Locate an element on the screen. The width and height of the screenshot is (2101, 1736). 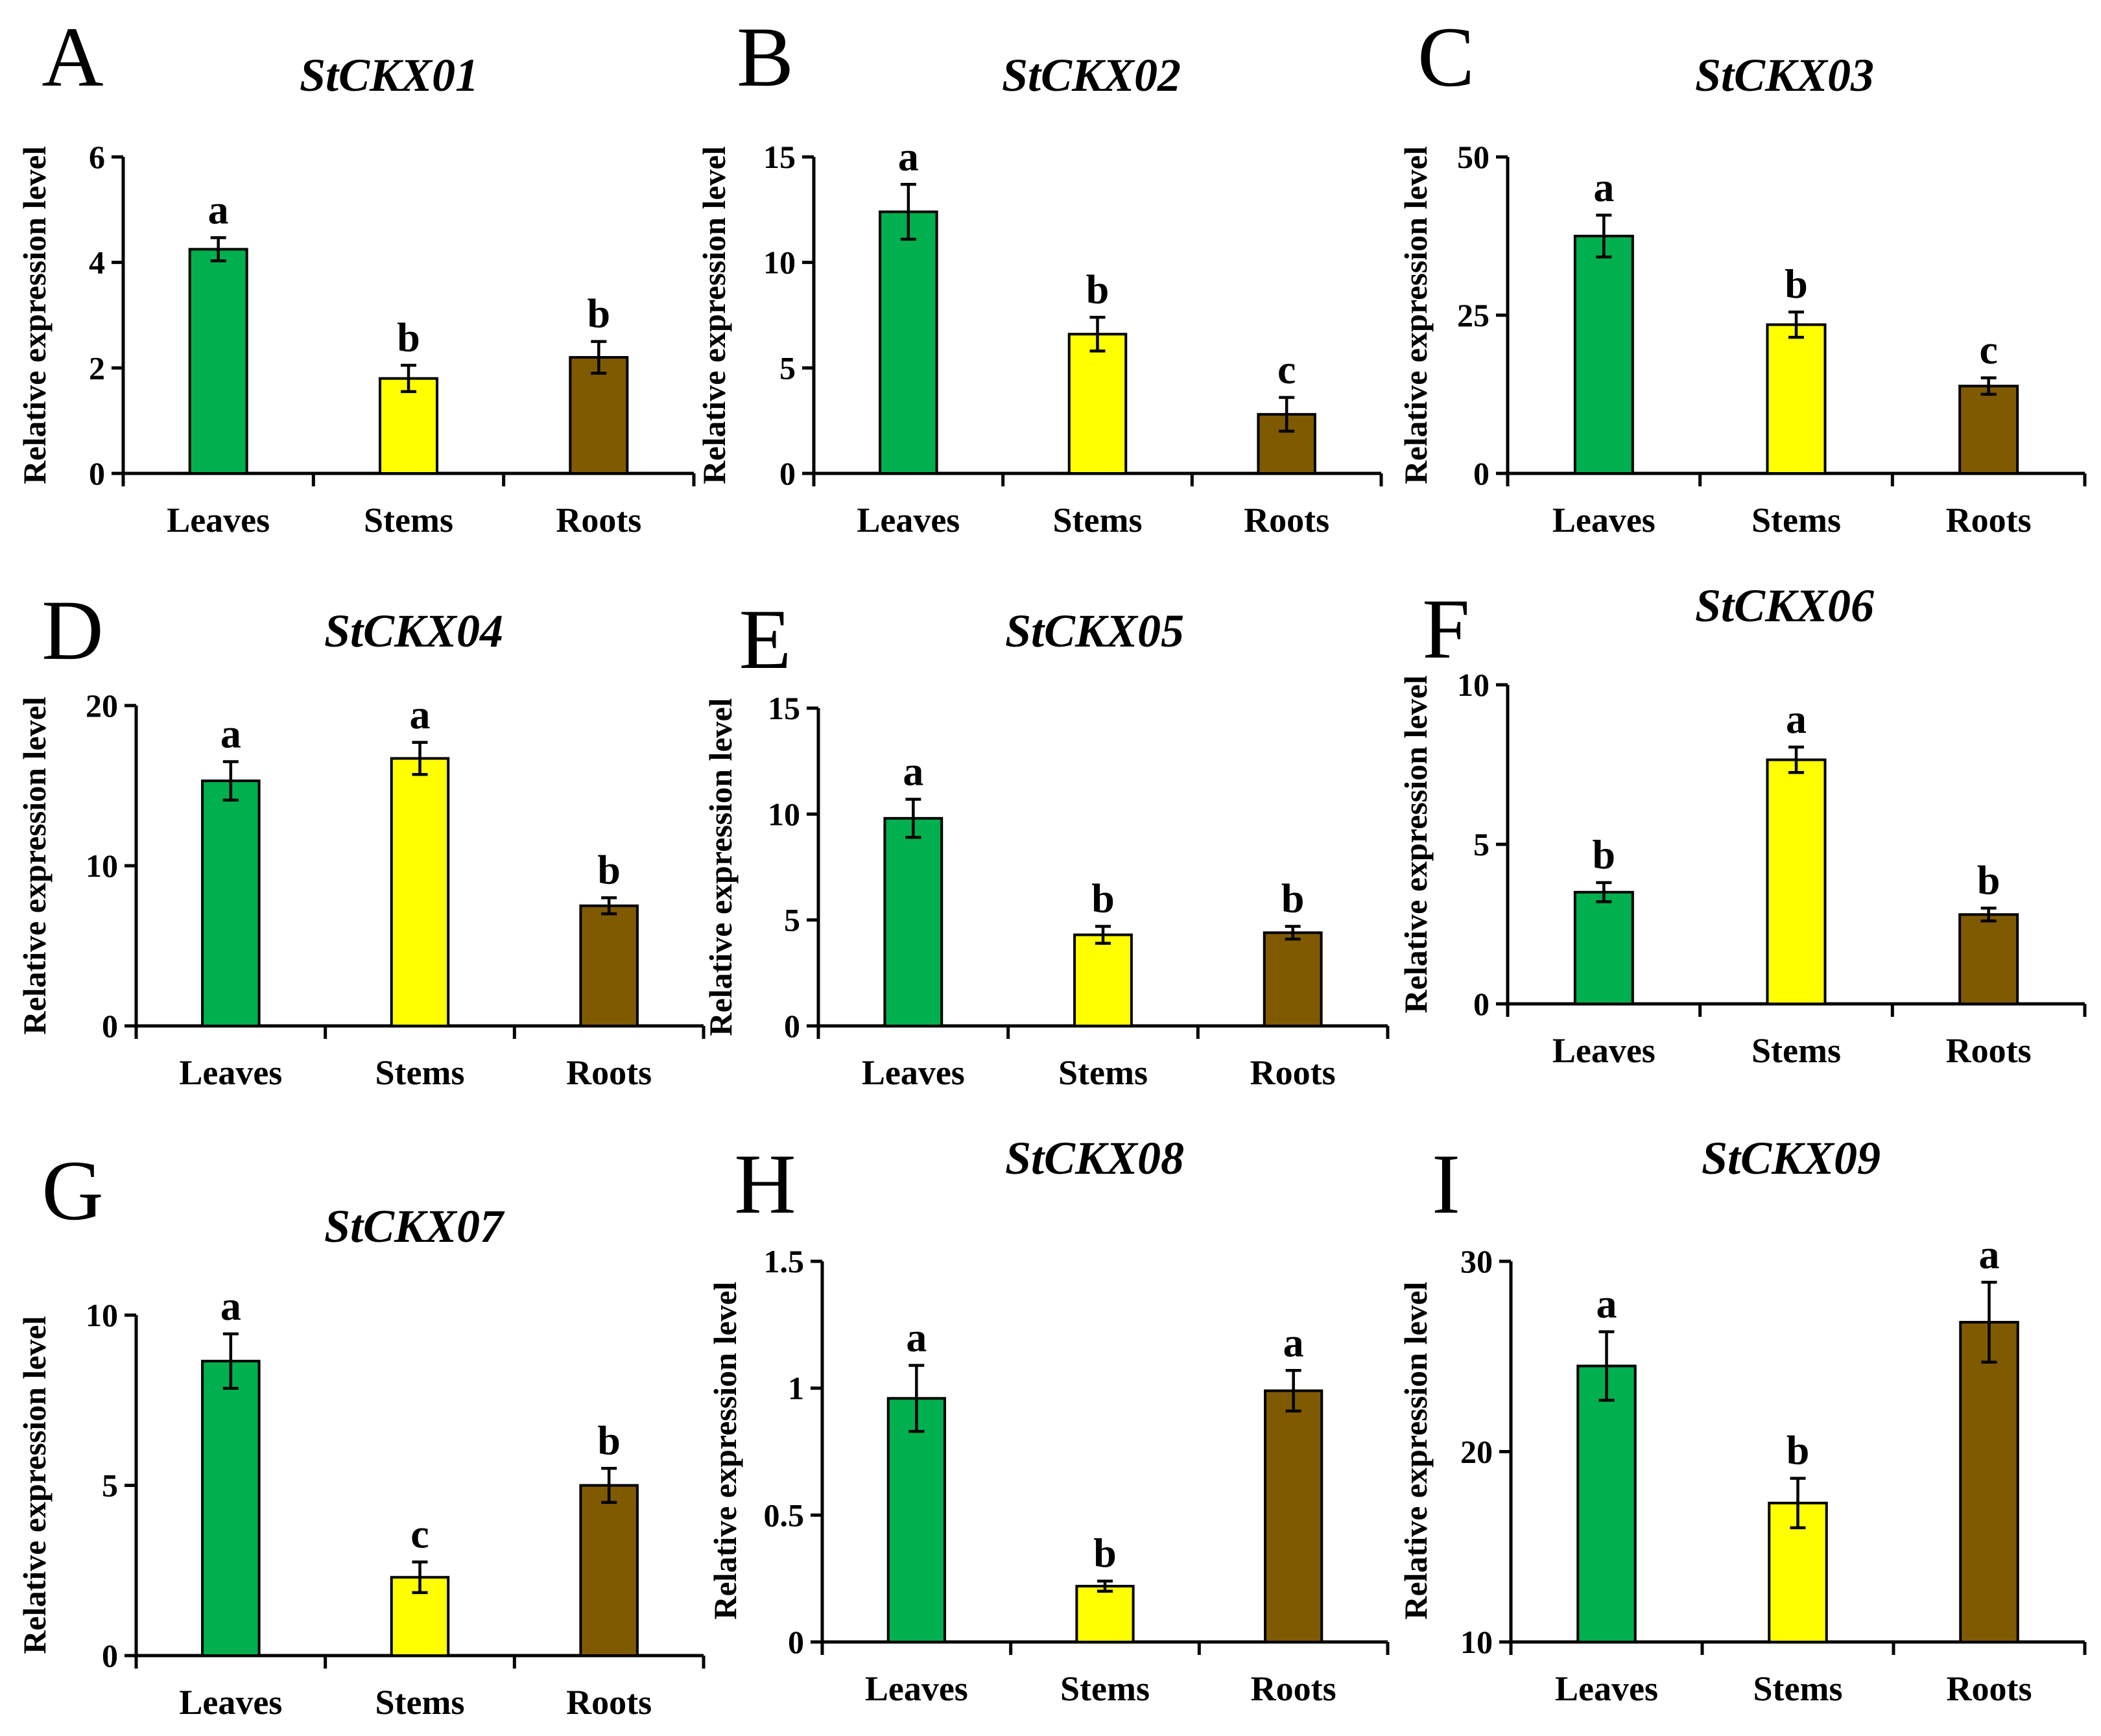
y-tick-label: 50 is located at coordinates (1473, 157).